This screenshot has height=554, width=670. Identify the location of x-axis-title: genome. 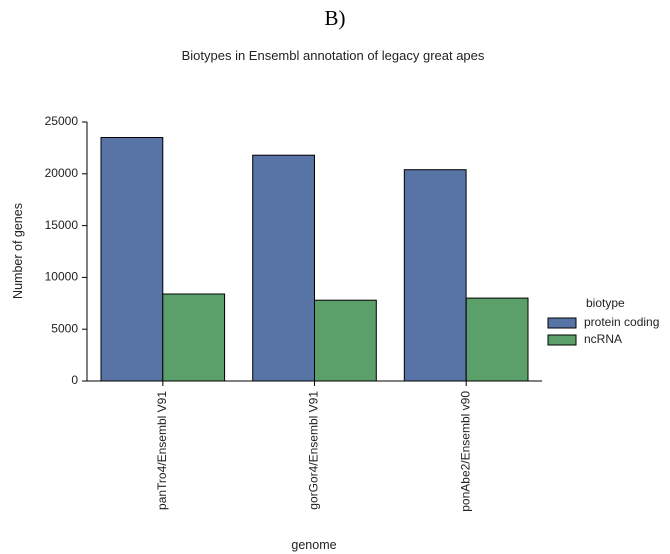
(313, 545).